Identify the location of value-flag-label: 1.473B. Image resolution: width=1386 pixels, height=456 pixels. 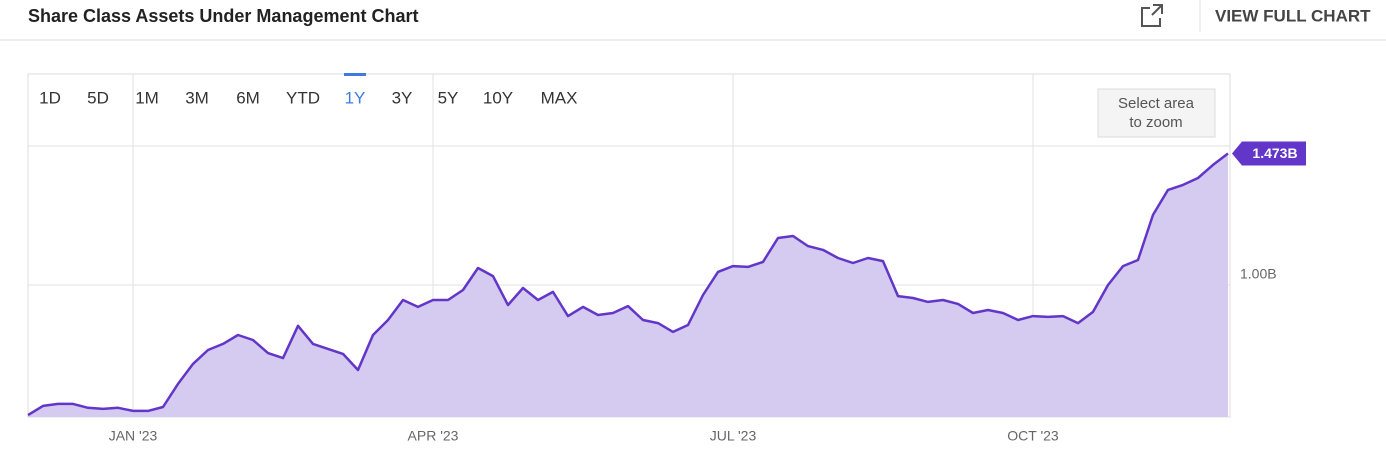
(1274, 153).